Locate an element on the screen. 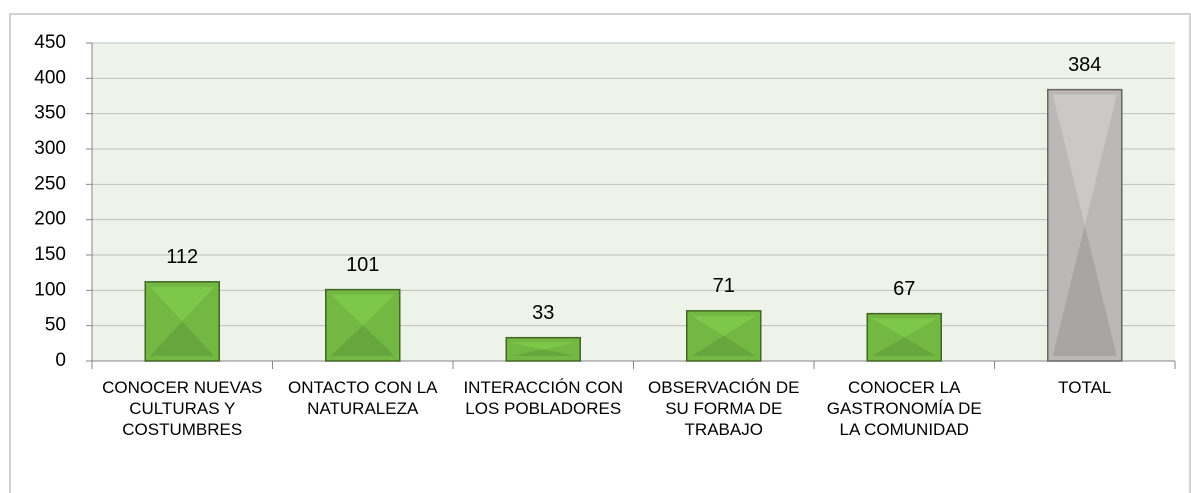 The height and width of the screenshot is (493, 1191). y-tick-label: 150 is located at coordinates (50, 254).